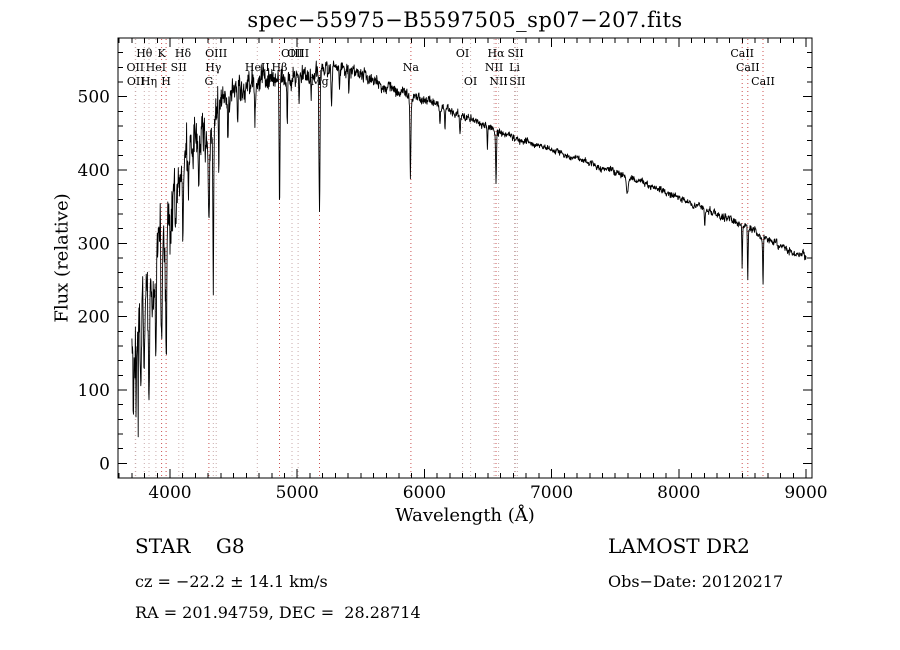 The image size is (900, 650). I want to click on spectral-line-label: Hβ, so click(280, 67).